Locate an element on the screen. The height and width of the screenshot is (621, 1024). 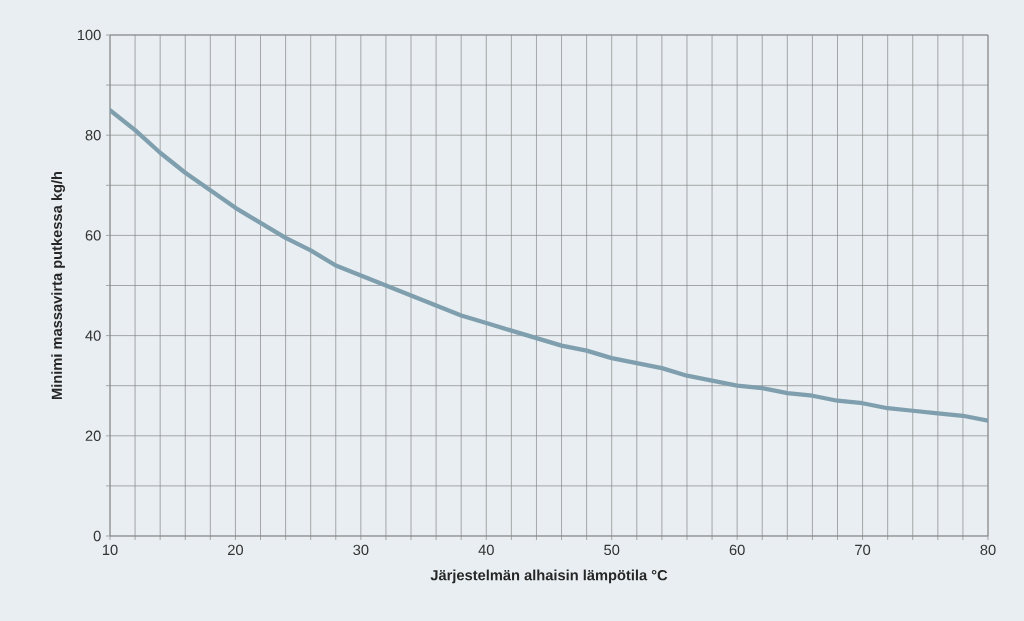
y-tick-label: 60 is located at coordinates (93, 235).